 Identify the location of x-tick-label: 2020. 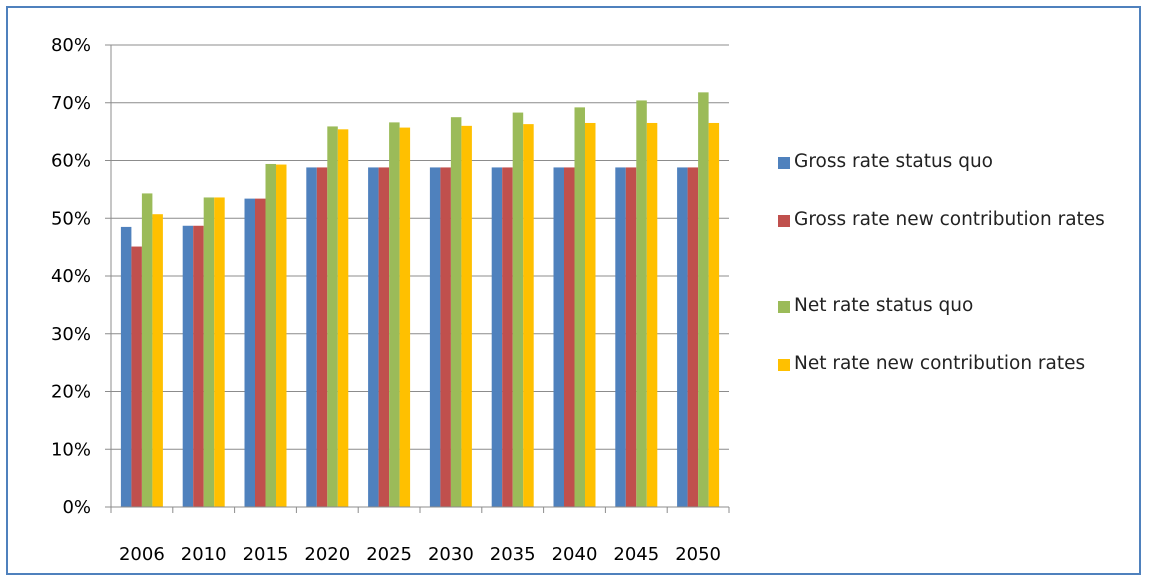
(327, 554).